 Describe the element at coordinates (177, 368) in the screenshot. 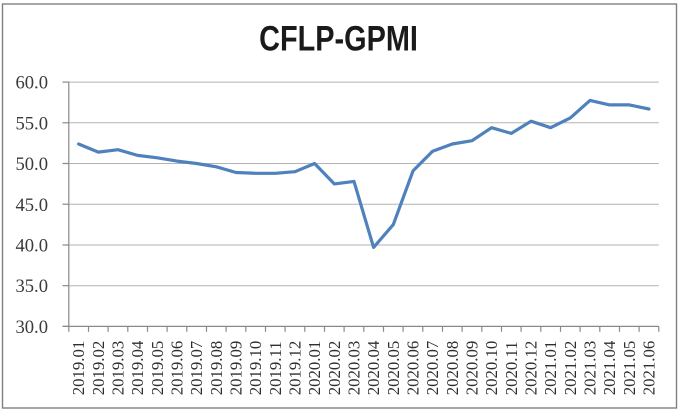

I see `svg-text: 2019.06` at that location.